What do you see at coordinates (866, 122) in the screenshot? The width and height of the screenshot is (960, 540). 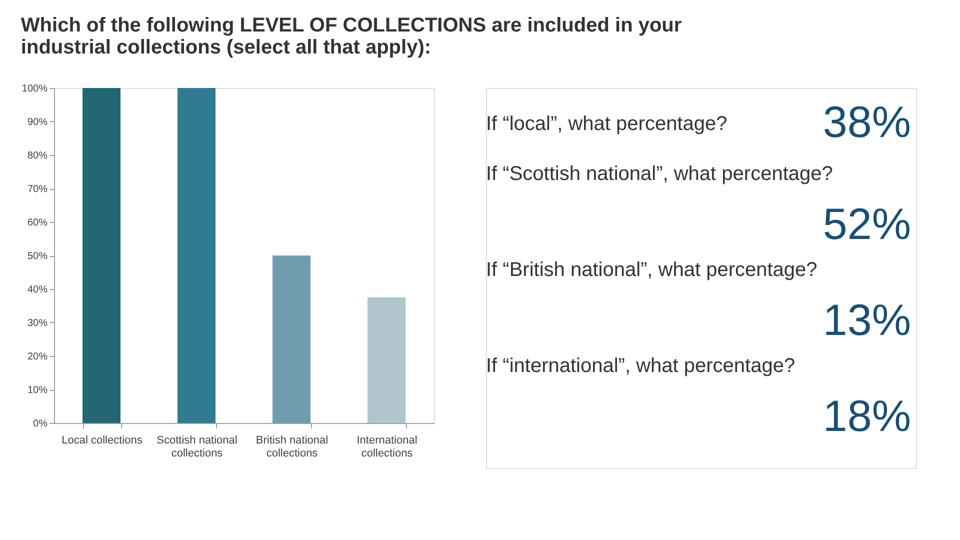 I see `text: 38%` at bounding box center [866, 122].